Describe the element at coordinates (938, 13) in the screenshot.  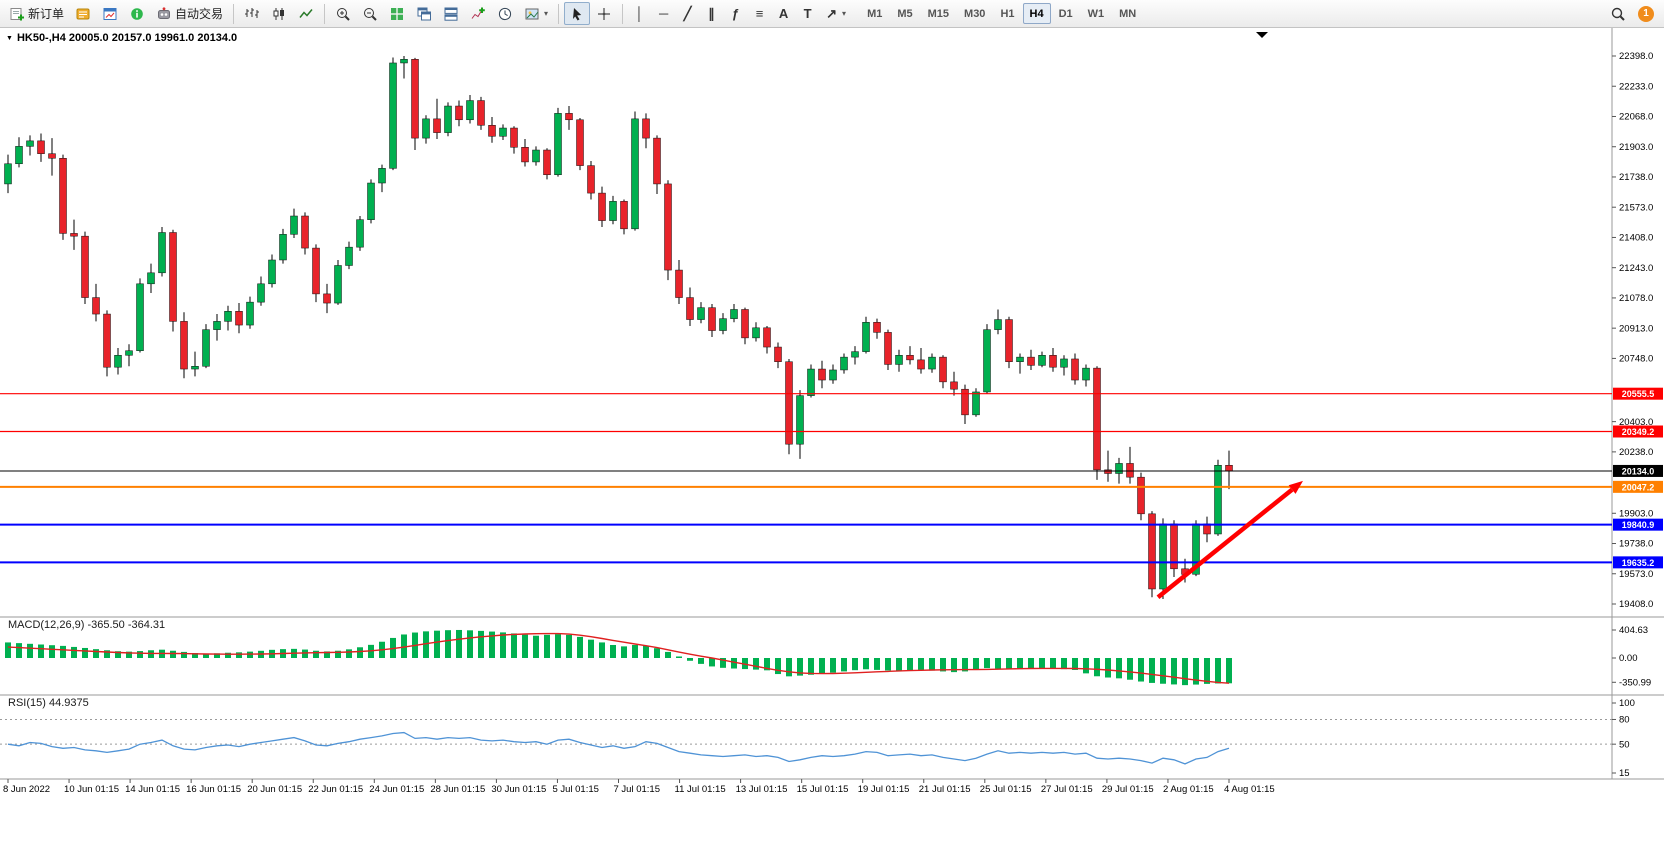
I see `timeframe-m15: M15` at that location.